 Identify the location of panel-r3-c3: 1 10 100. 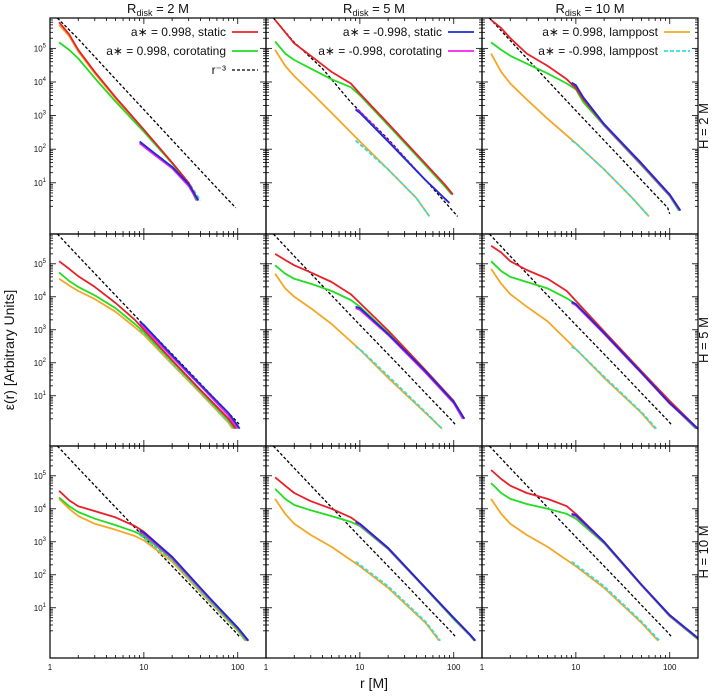
(589, 558).